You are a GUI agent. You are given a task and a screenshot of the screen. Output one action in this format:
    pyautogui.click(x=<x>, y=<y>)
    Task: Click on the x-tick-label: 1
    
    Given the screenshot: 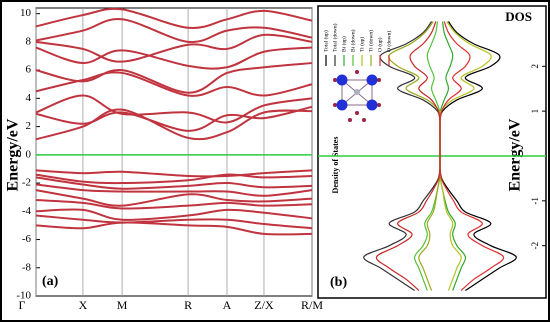 What is the action you would take?
    pyautogui.click(x=535, y=111)
    